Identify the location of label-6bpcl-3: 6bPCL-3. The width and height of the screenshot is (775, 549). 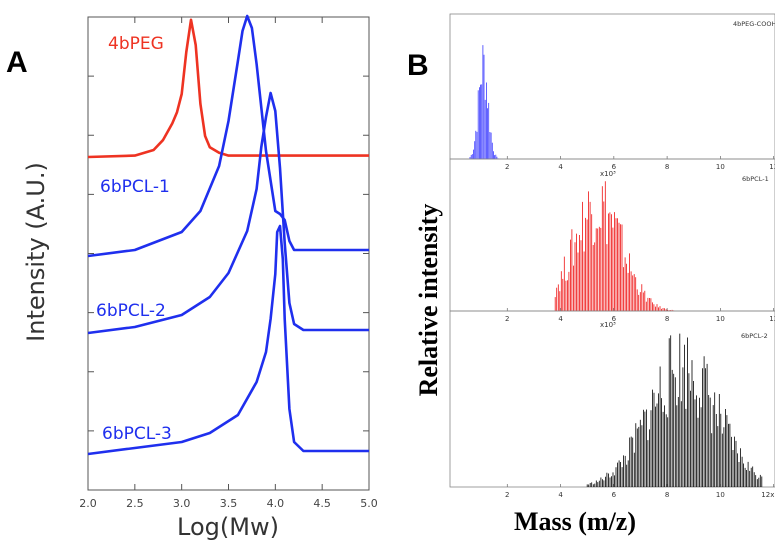
(137, 434).